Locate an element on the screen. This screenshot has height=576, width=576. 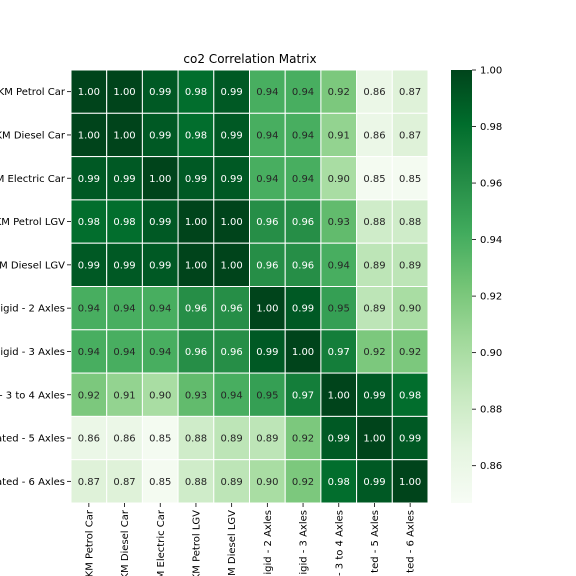
y-tick-label: igid - 3 Axles is located at coordinates (32, 352).